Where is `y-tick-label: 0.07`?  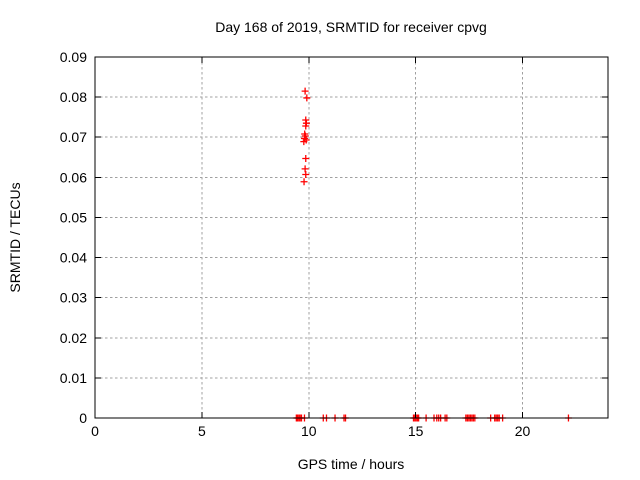 y-tick-label: 0.07 is located at coordinates (73, 137).